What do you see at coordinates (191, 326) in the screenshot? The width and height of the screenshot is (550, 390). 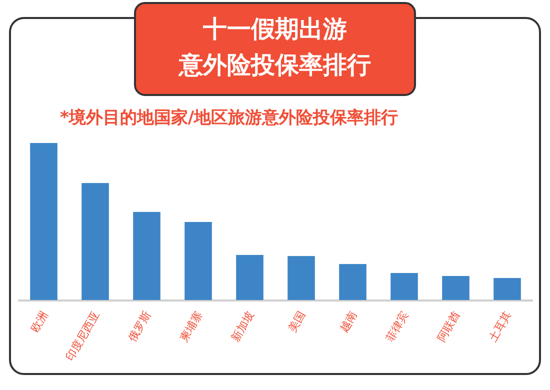 I see `x-tick-label: 柬埔寨` at bounding box center [191, 326].